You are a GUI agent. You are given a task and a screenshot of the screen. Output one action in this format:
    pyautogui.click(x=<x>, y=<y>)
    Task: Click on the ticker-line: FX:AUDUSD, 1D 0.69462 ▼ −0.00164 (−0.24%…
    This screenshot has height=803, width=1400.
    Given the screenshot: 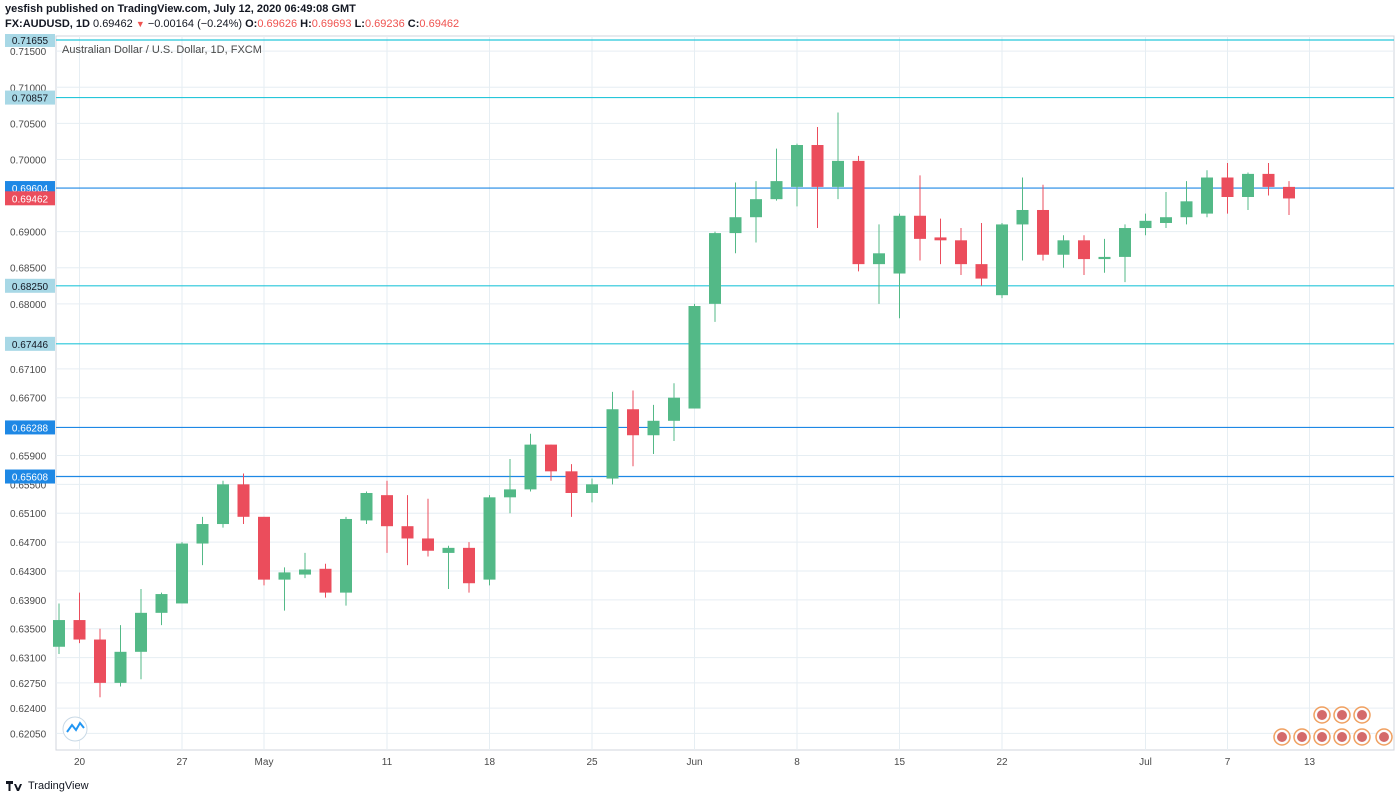 What is the action you would take?
    pyautogui.click(x=232, y=24)
    